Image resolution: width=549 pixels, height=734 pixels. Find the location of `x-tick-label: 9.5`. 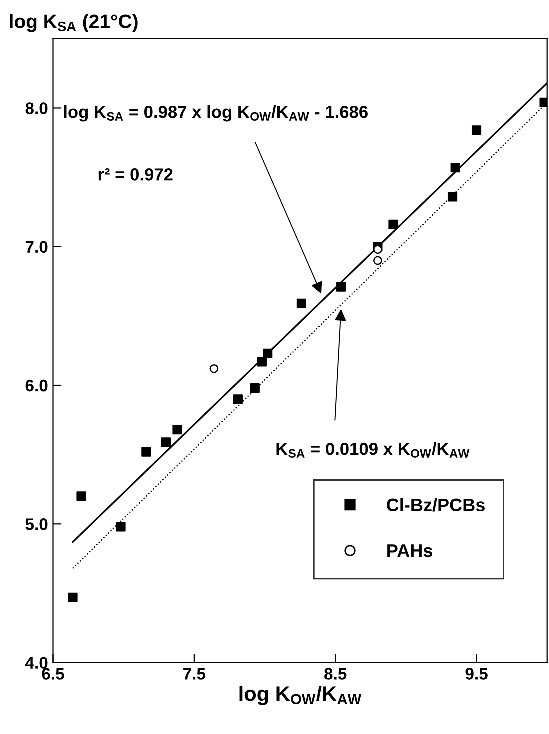

x-tick-label: 9.5 is located at coordinates (477, 674).